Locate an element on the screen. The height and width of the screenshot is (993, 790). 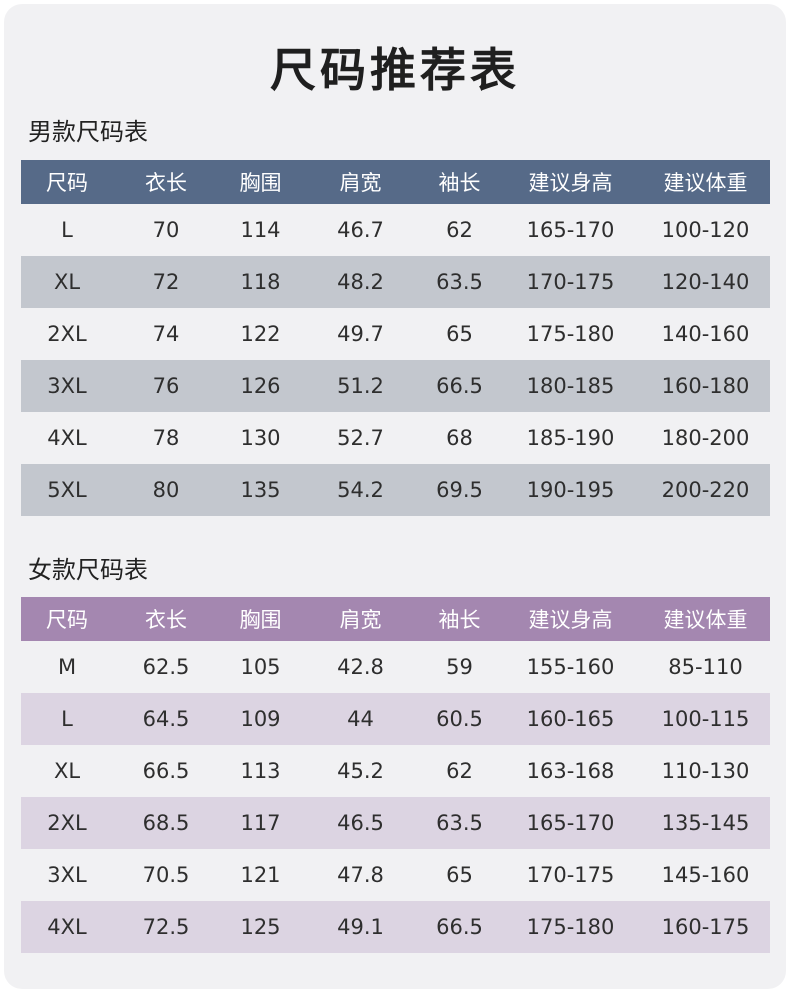
table-cell: 109 is located at coordinates (260, 719).